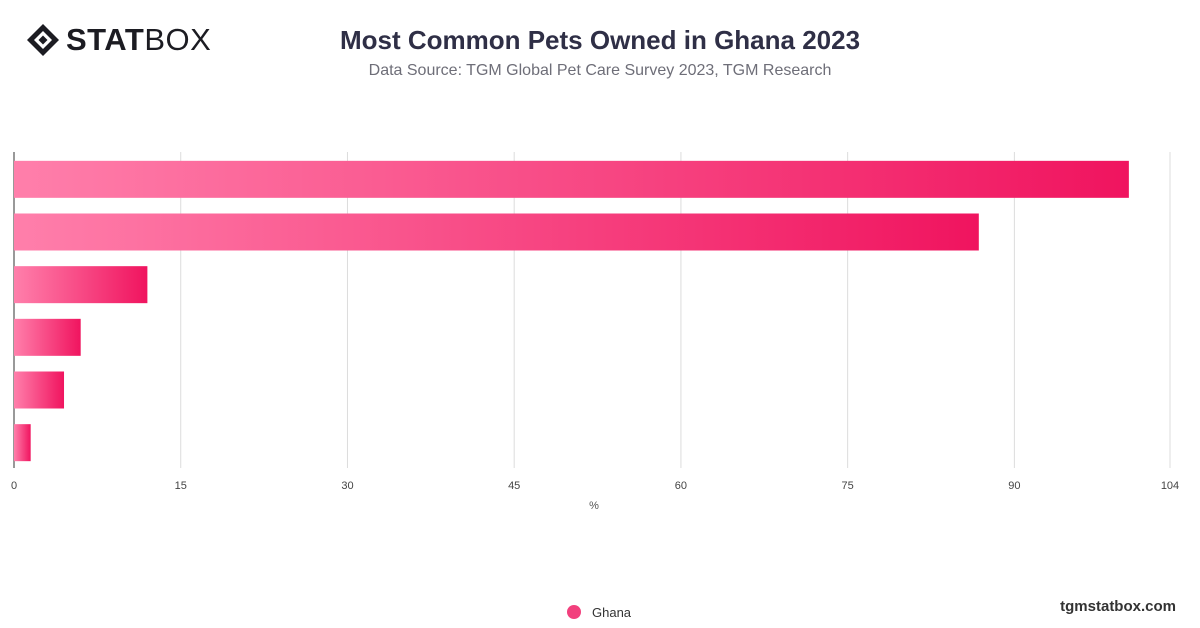 The width and height of the screenshot is (1200, 628). Describe the element at coordinates (347, 486) in the screenshot. I see `x-tick-label: 30` at that location.